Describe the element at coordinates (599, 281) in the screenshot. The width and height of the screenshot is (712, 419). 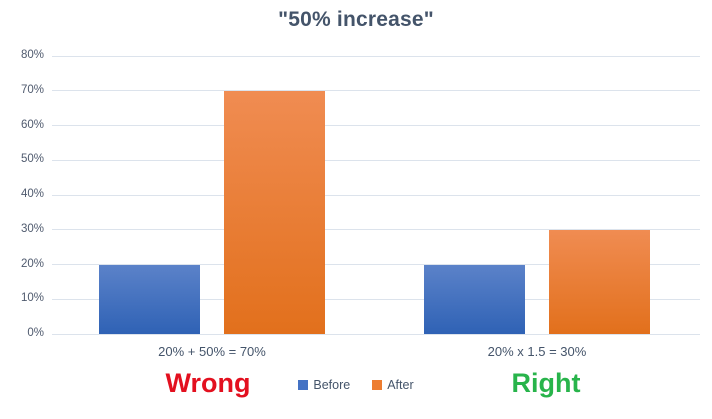
I see `bar-after-group2` at that location.